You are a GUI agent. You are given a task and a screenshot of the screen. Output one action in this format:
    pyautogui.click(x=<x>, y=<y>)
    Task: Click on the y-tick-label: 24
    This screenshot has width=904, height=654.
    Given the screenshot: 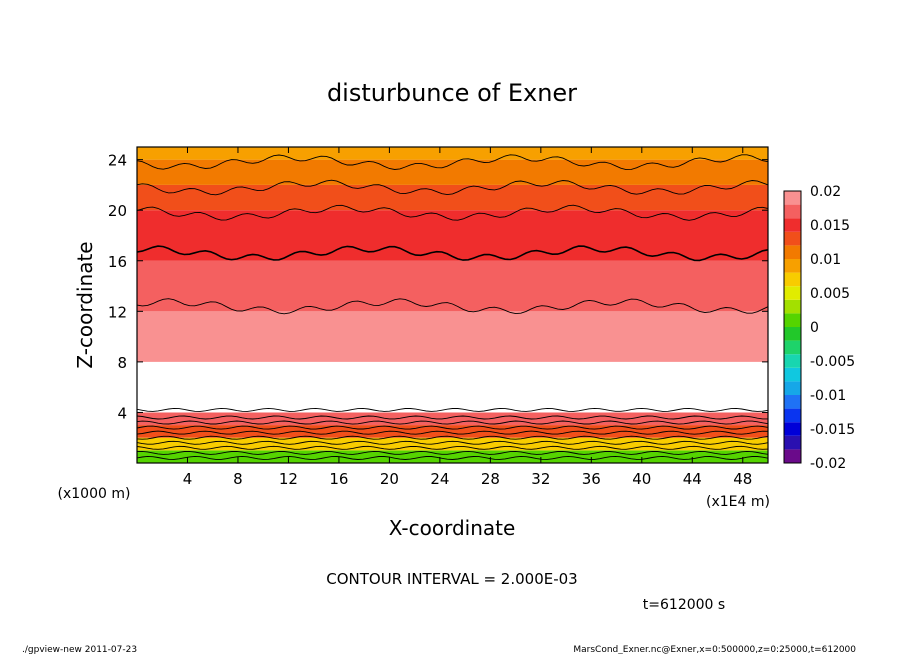 What is the action you would take?
    pyautogui.click(x=117, y=161)
    